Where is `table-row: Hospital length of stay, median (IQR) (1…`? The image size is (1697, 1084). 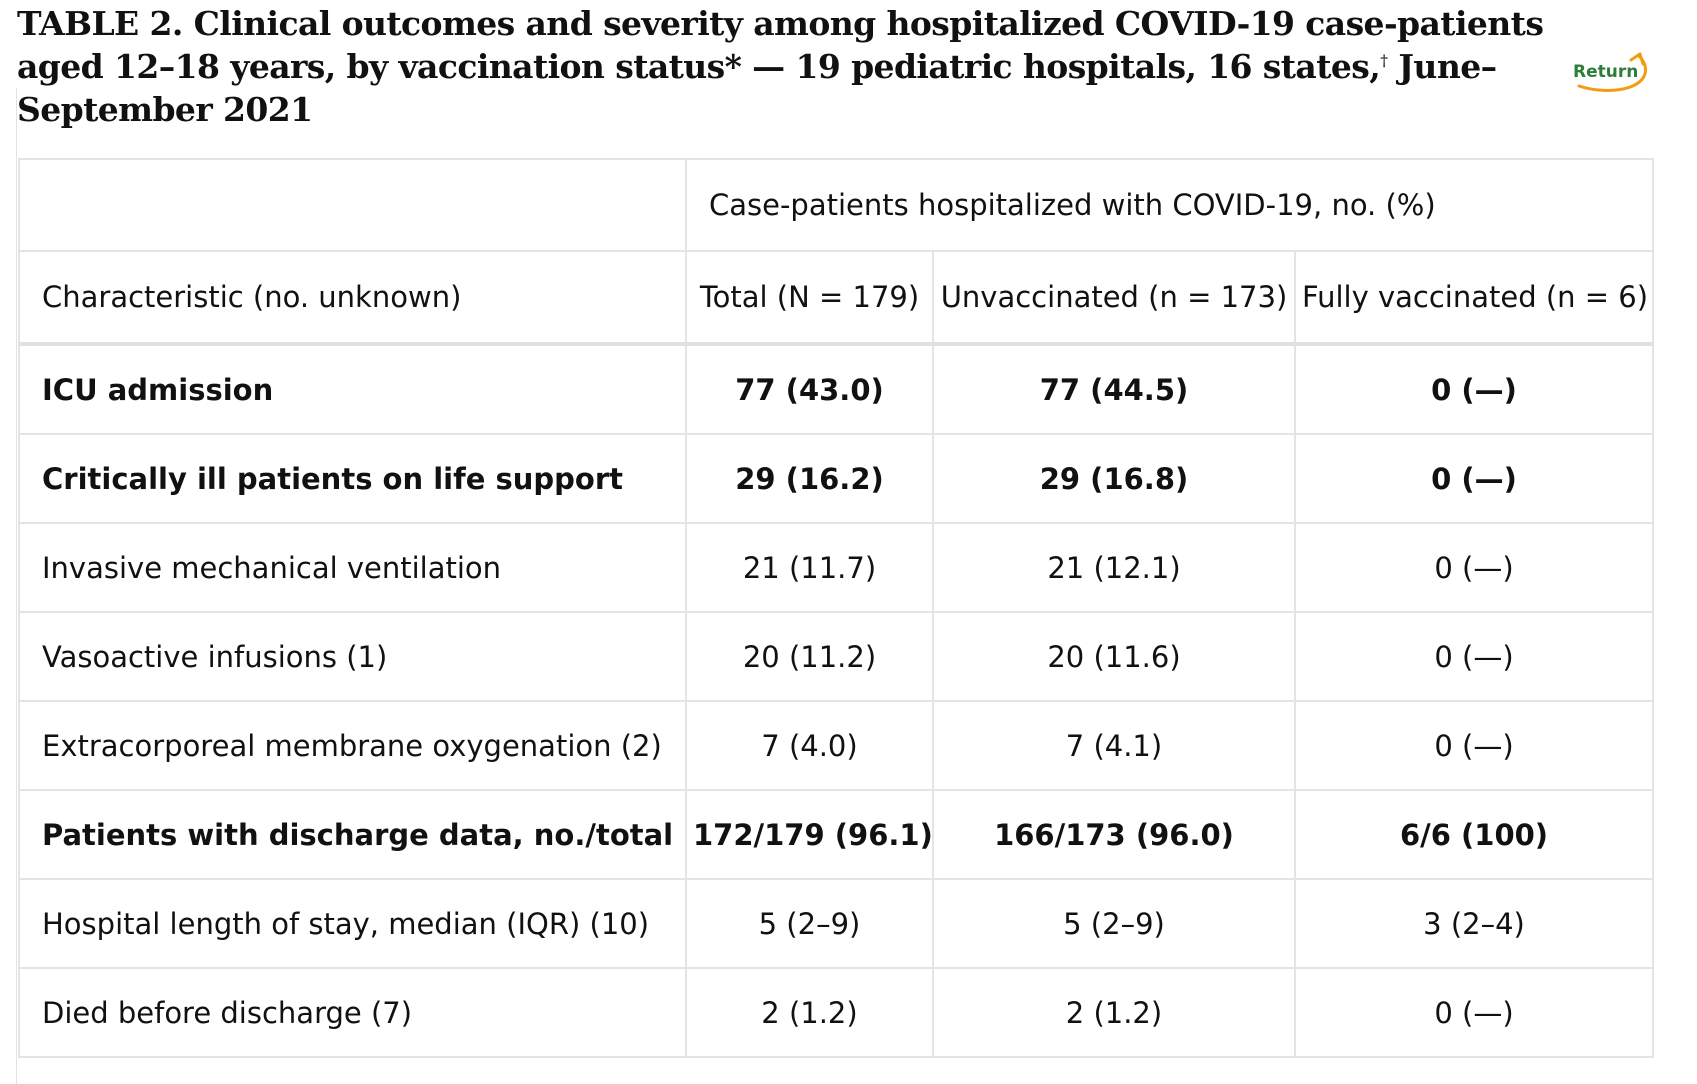
table-row: Hospital length of stay, median (IQR) (1… is located at coordinates (836, 923).